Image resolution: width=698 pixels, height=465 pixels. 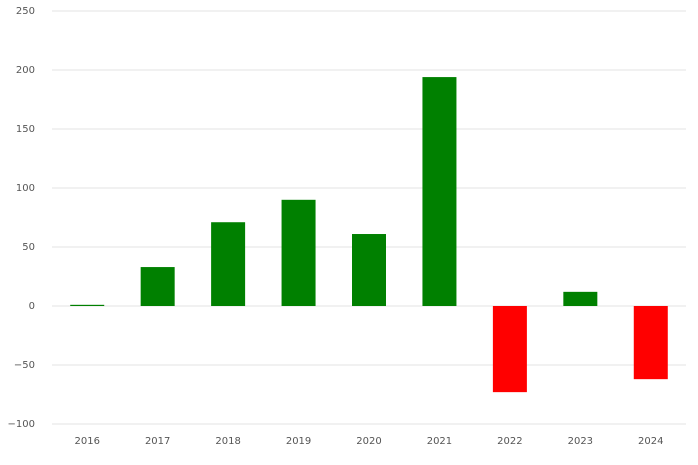 I want to click on x-tick-label: 2016, so click(x=86, y=441).